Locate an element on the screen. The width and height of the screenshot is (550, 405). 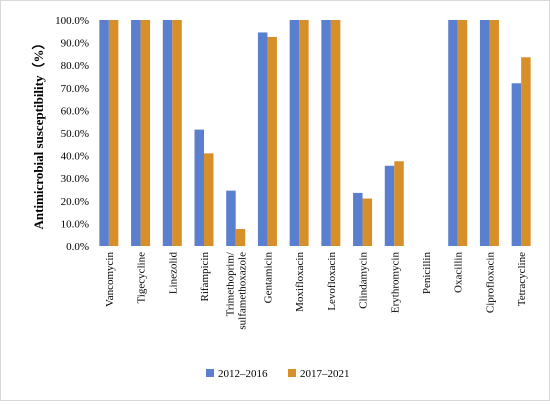
x-tick-label: Moxifloxacin is located at coordinates (300, 282).